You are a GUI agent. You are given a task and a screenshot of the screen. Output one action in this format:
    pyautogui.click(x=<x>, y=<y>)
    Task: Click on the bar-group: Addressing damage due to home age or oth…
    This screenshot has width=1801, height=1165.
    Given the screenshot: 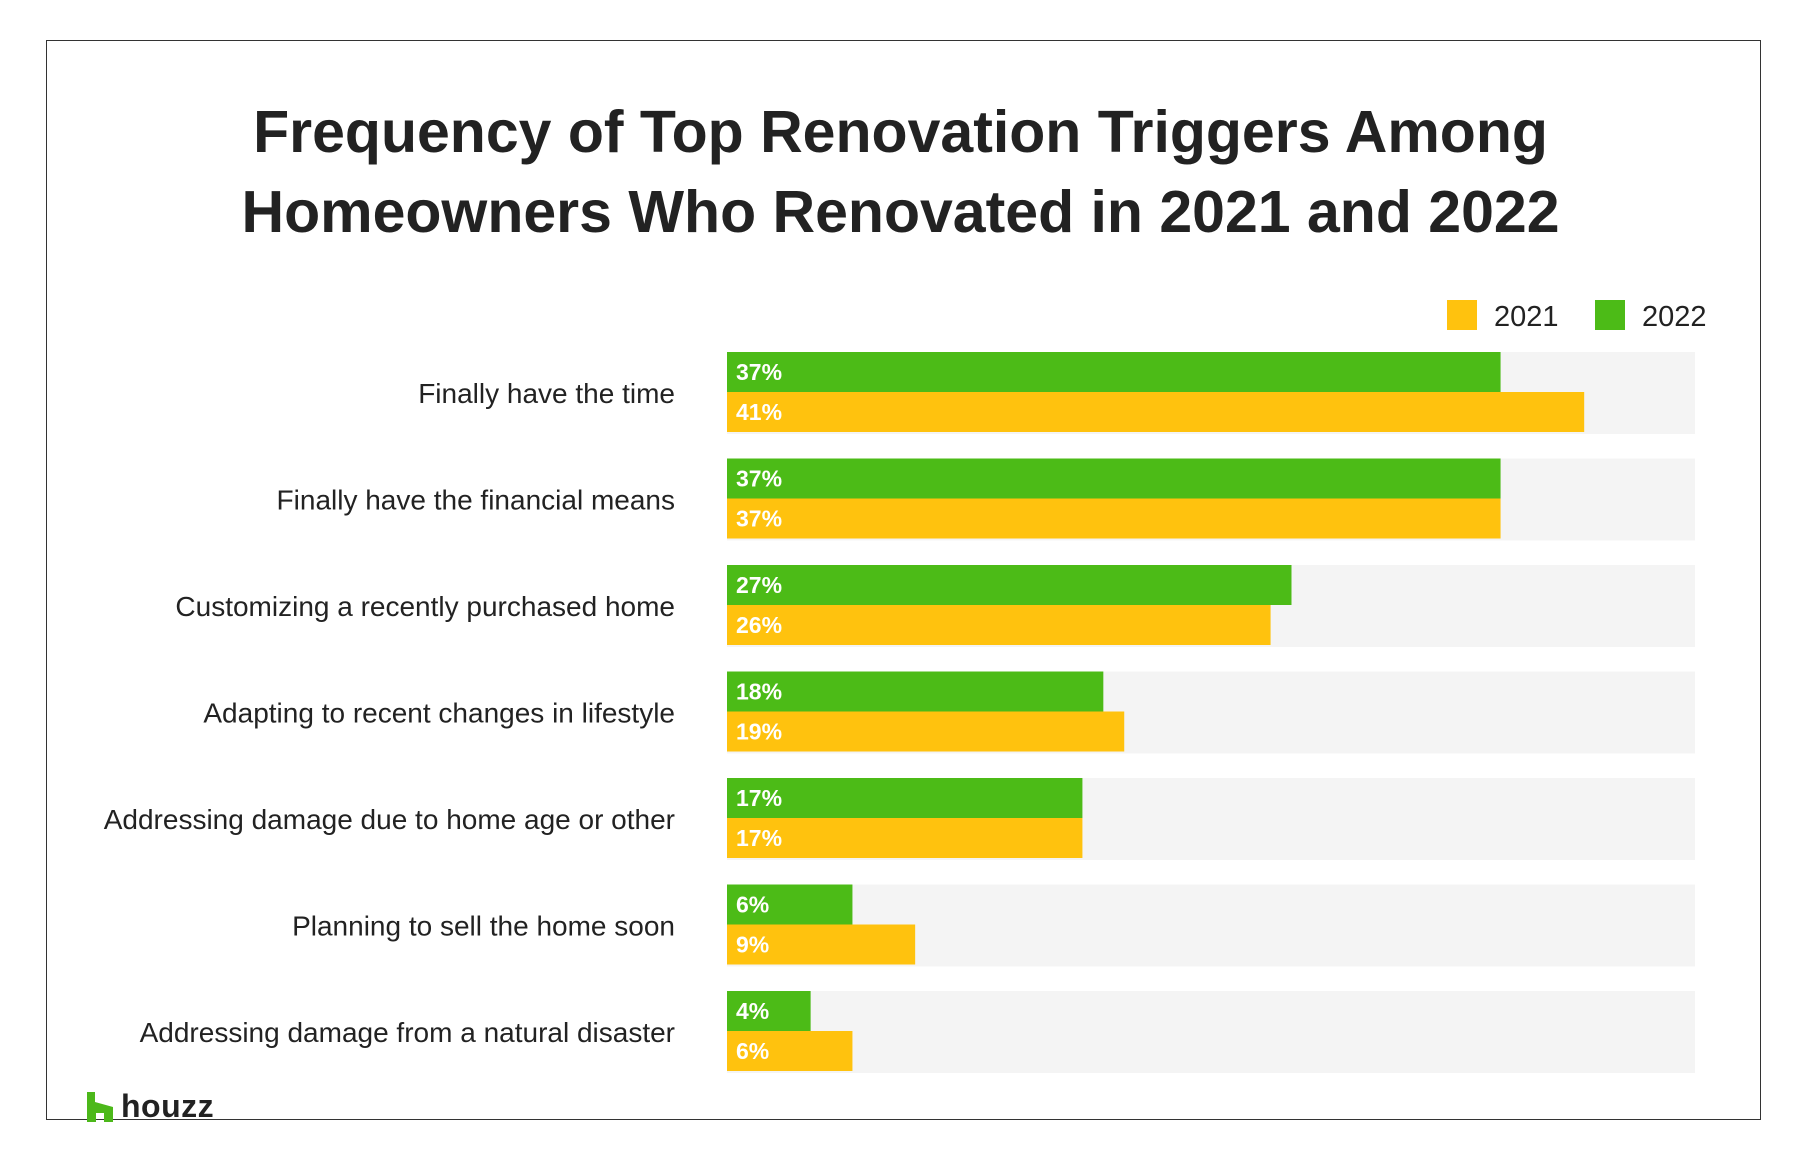 What is the action you would take?
    pyautogui.click(x=899, y=819)
    